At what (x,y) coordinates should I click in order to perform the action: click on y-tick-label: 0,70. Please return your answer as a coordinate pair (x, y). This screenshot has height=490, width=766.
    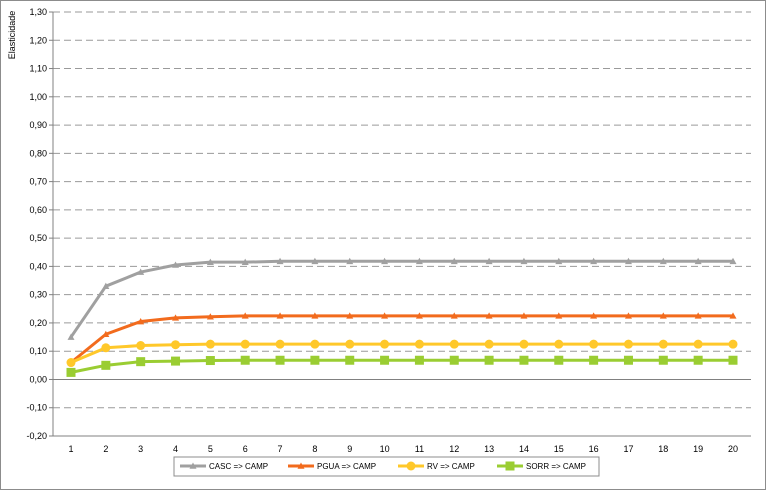
    Looking at the image, I should click on (38, 182).